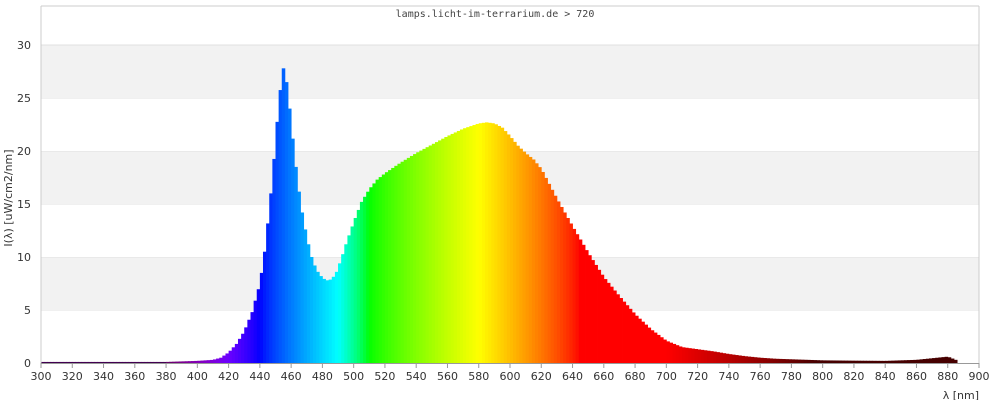  What do you see at coordinates (8, 197) in the screenshot?
I see `y-axis-title: I(λ) [uW/cm2/nm]` at bounding box center [8, 197].